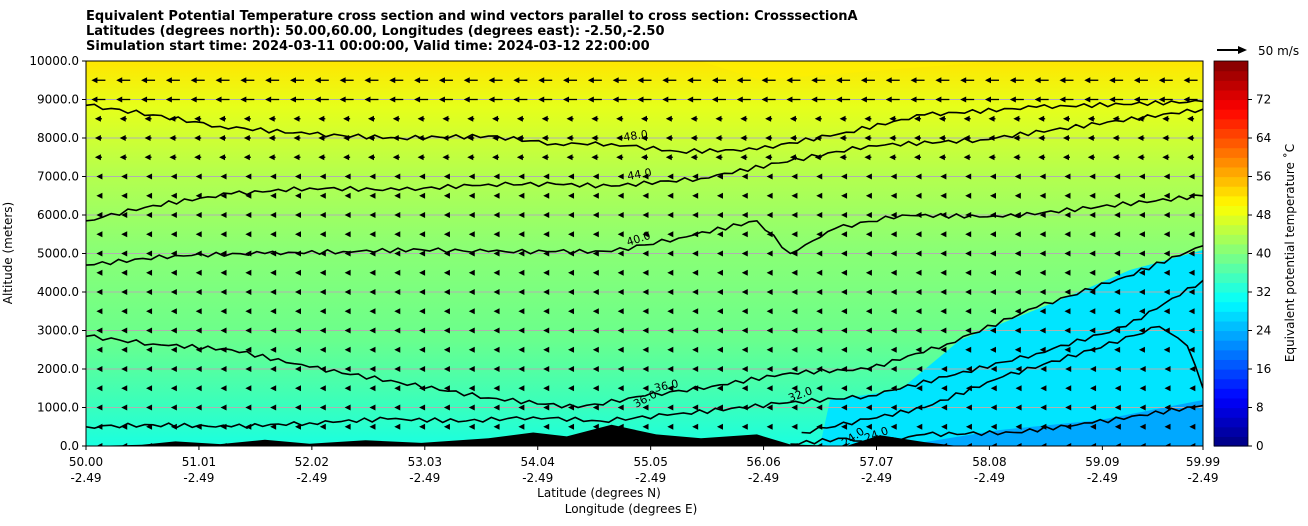 Image resolution: width=1308 pixels, height=526 pixels. What do you see at coordinates (650, 462) in the screenshot?
I see `x-tick-label-lat: 55.05` at bounding box center [650, 462].